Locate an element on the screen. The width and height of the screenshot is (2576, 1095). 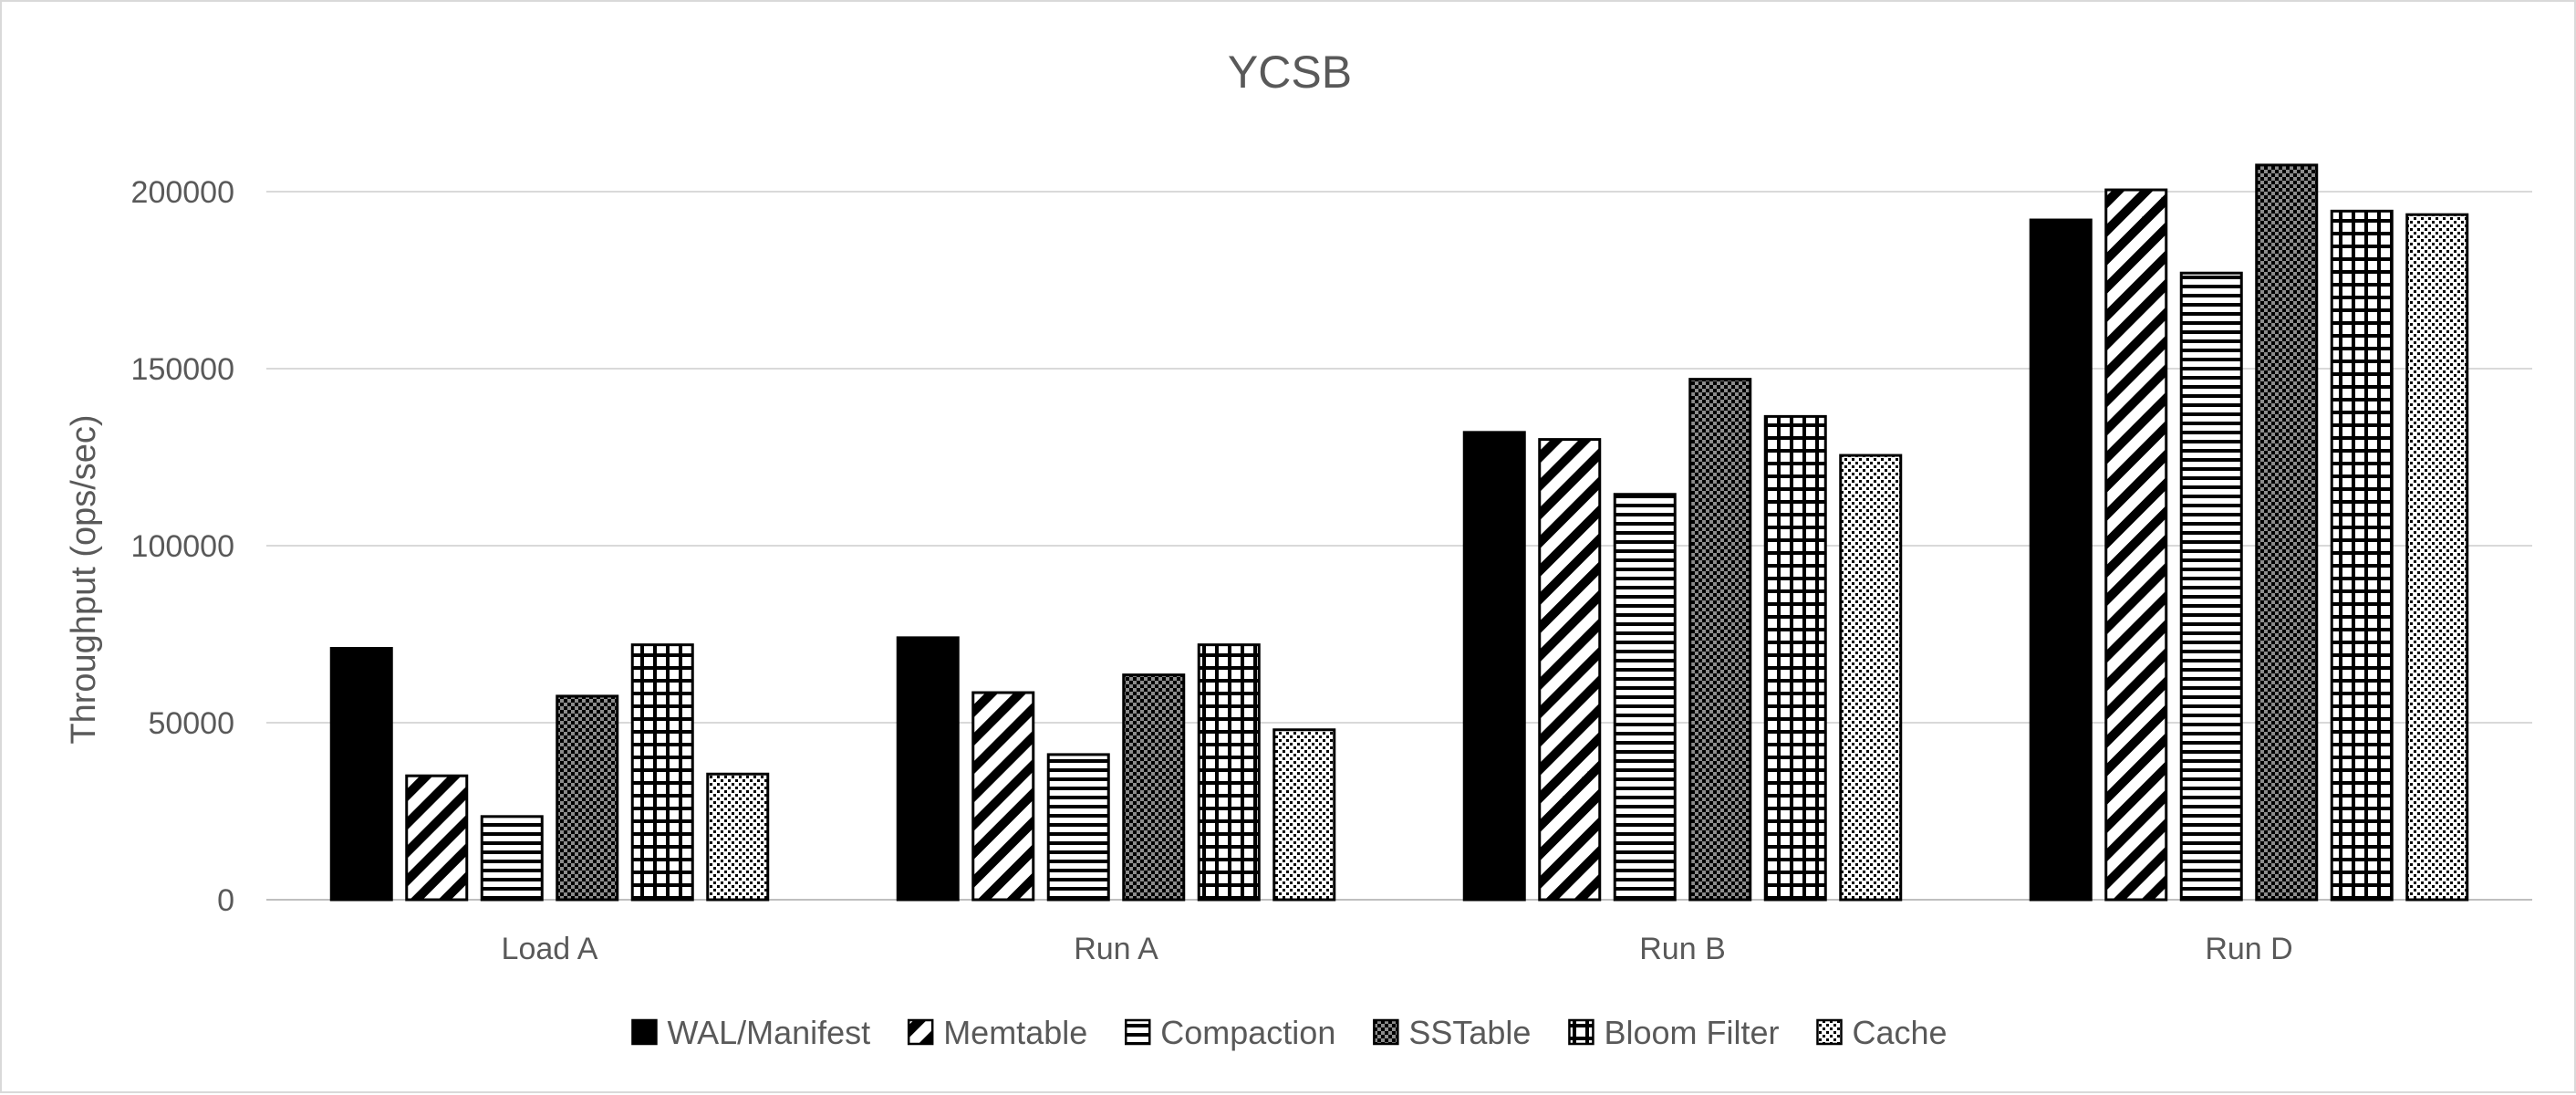
bar-bloom-filter-run-a is located at coordinates (1229, 772).